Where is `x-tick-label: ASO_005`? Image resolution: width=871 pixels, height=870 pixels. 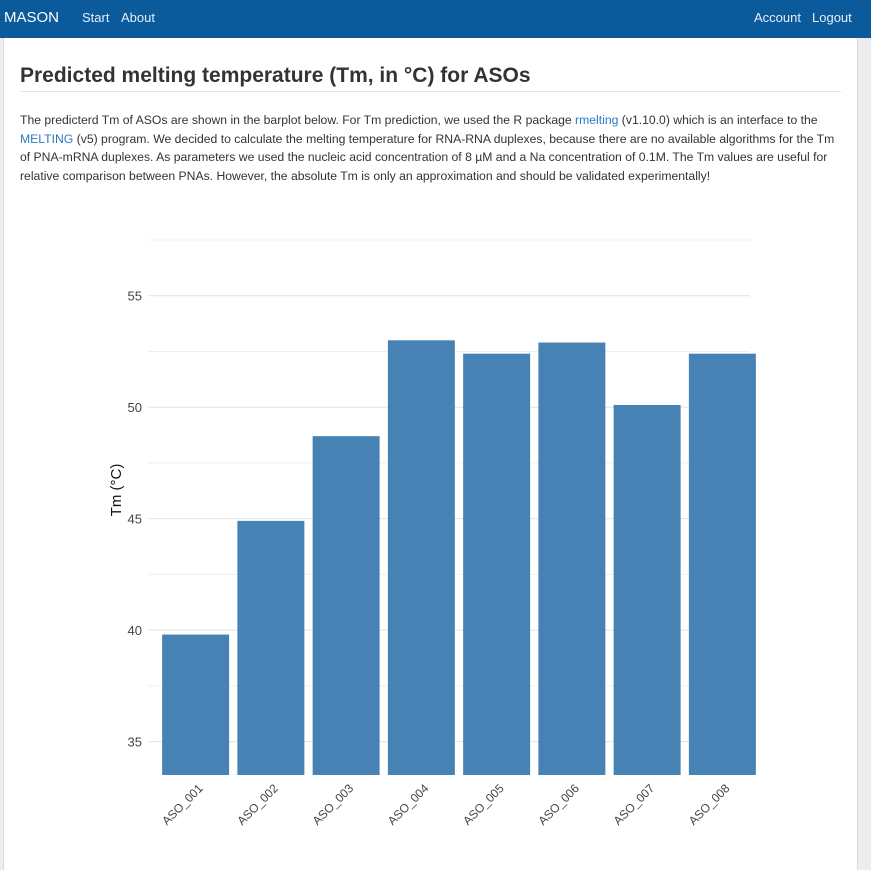
x-tick-label: ASO_005 is located at coordinates (483, 804).